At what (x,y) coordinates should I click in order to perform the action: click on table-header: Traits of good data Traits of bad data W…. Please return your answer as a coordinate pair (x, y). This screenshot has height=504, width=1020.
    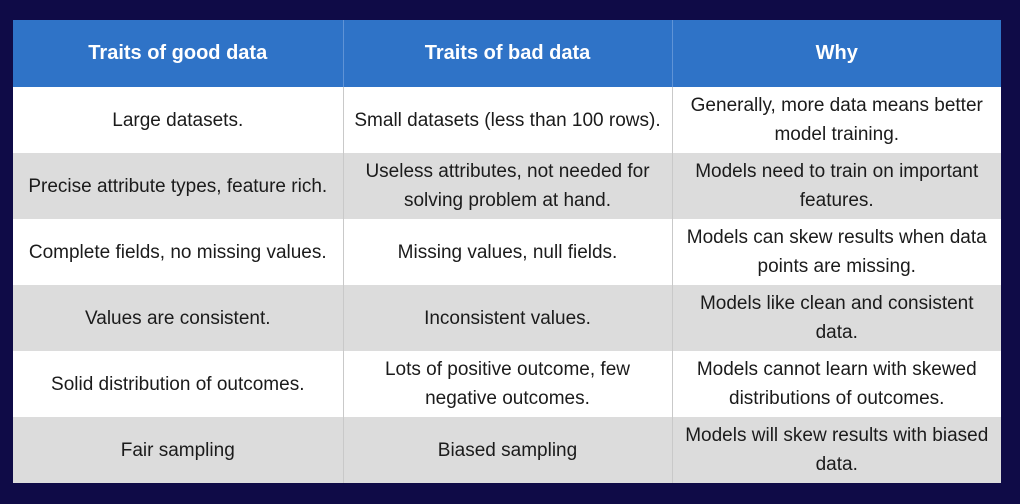
    Looking at the image, I should click on (507, 53).